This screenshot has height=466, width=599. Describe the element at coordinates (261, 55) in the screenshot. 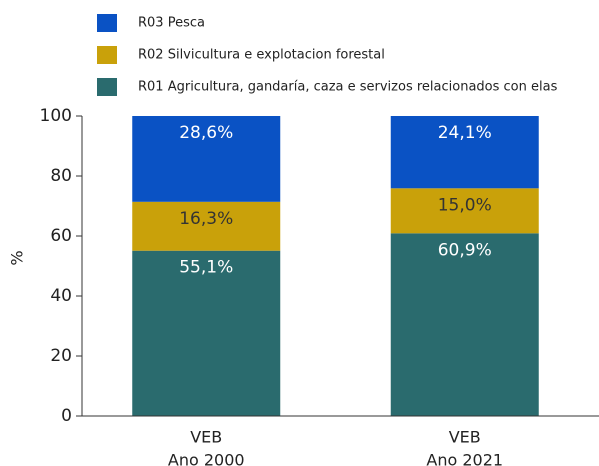

I see `legend-label: R02 Silvicultura e explotacion forestal` at that location.